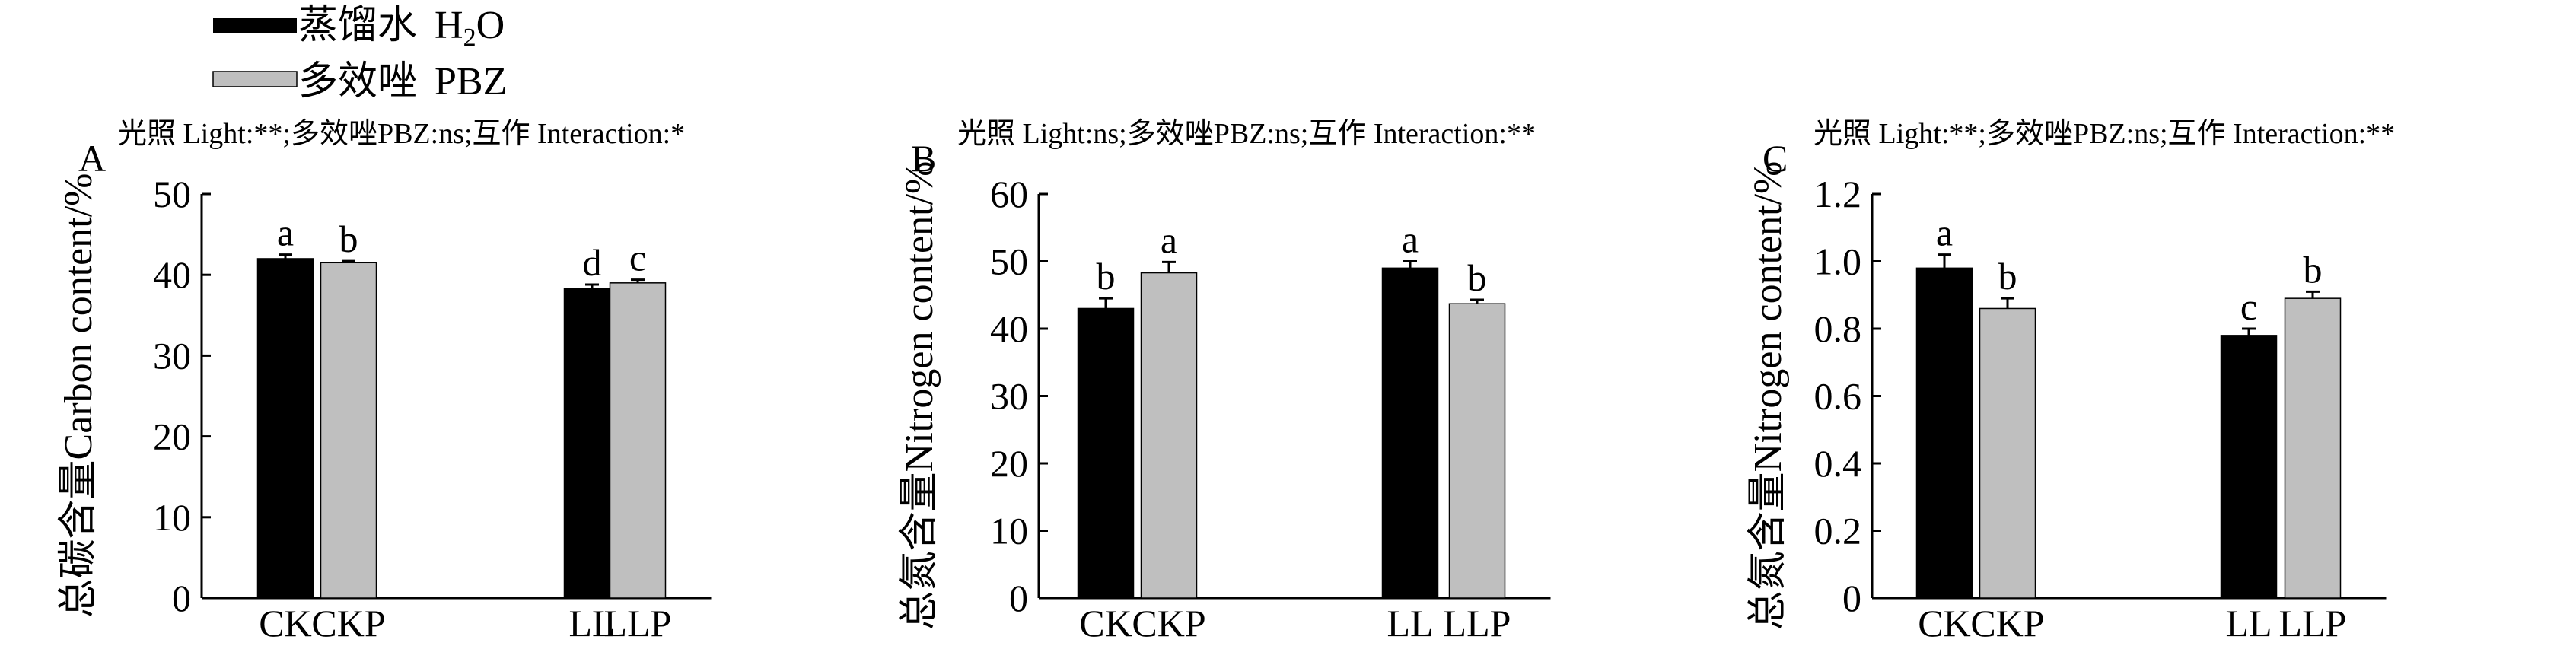 This screenshot has width=2576, height=649. Describe the element at coordinates (1009, 463) in the screenshot. I see `panel-b-y-tick-label: 20` at that location.